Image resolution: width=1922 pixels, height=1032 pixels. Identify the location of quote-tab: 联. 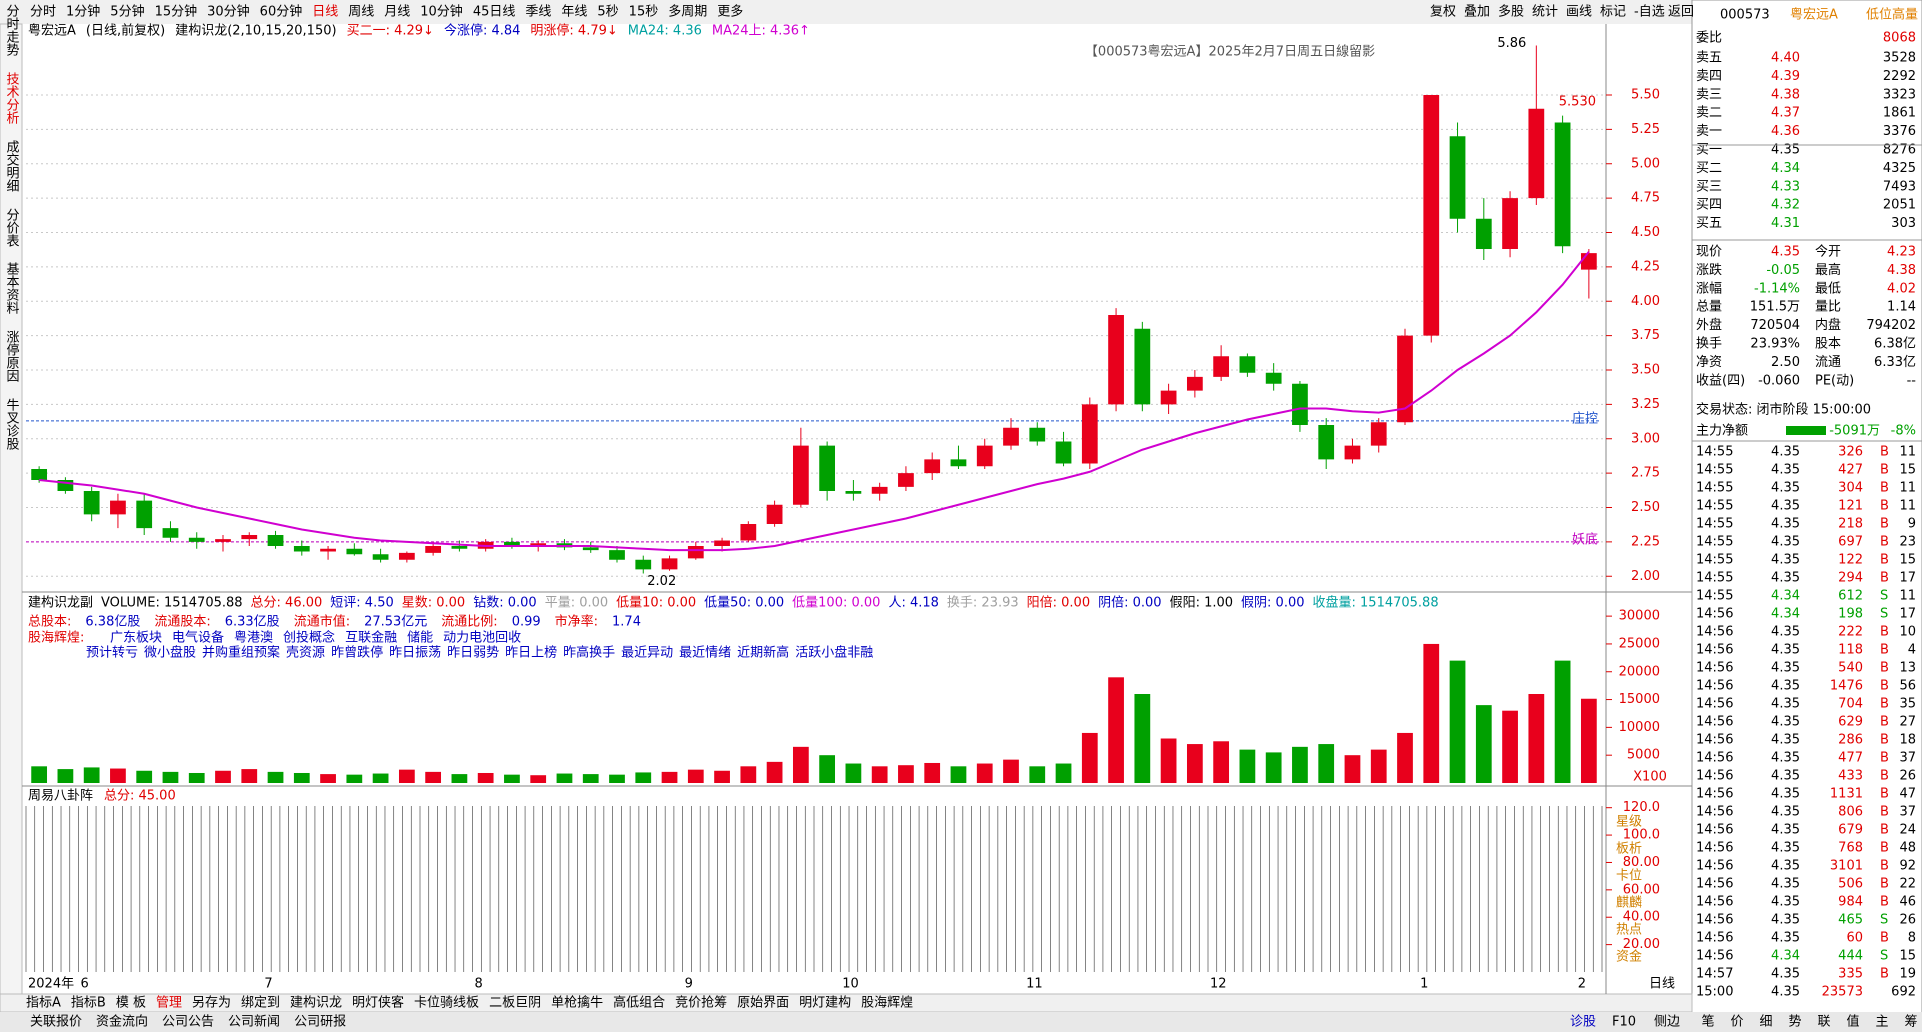
(1823, 1022).